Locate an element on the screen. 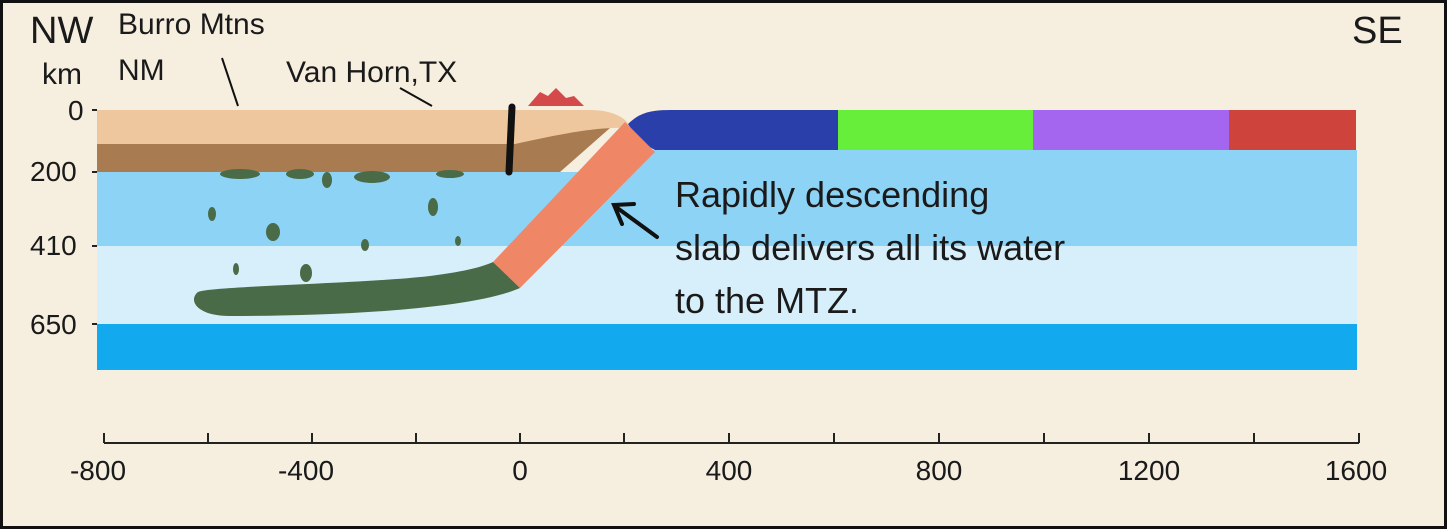 The width and height of the screenshot is (1447, 529). distance-label-0: 0 is located at coordinates (520, 470).